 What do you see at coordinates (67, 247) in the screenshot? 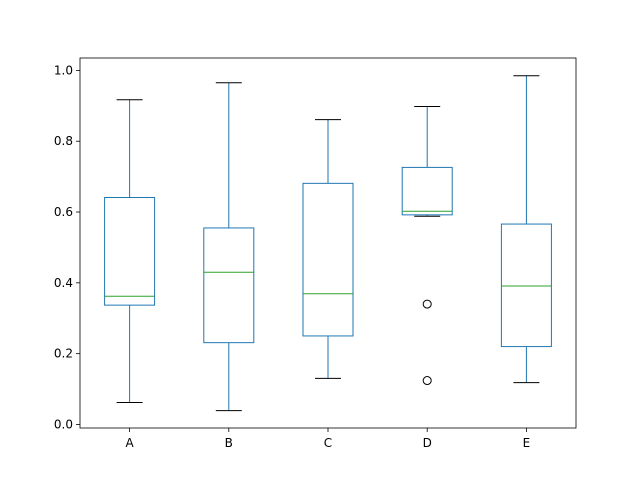
I see `y-axis: 0.0 0.2 0.4 0.6 0.8 1.0` at bounding box center [67, 247].